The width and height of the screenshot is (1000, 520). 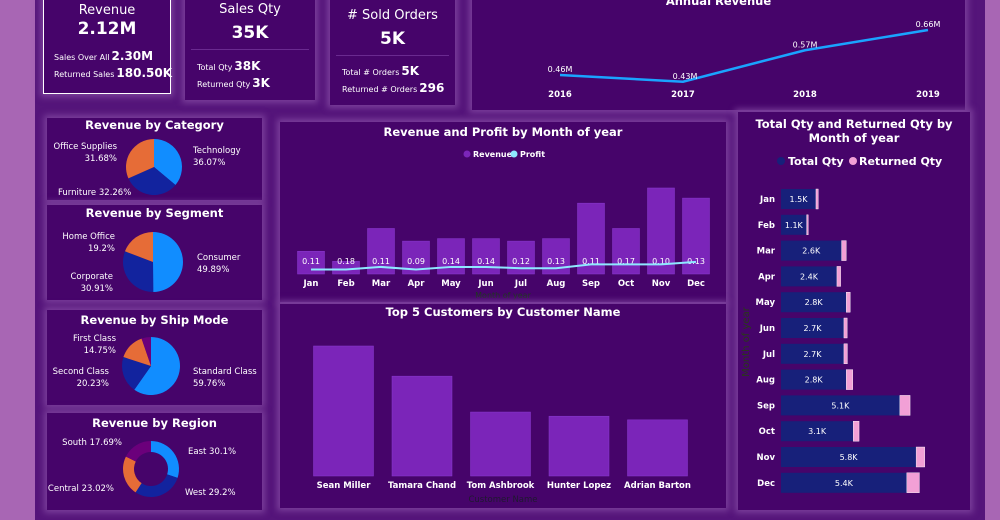 What do you see at coordinates (197, 452) in the screenshot?
I see `slice-name: East` at bounding box center [197, 452].